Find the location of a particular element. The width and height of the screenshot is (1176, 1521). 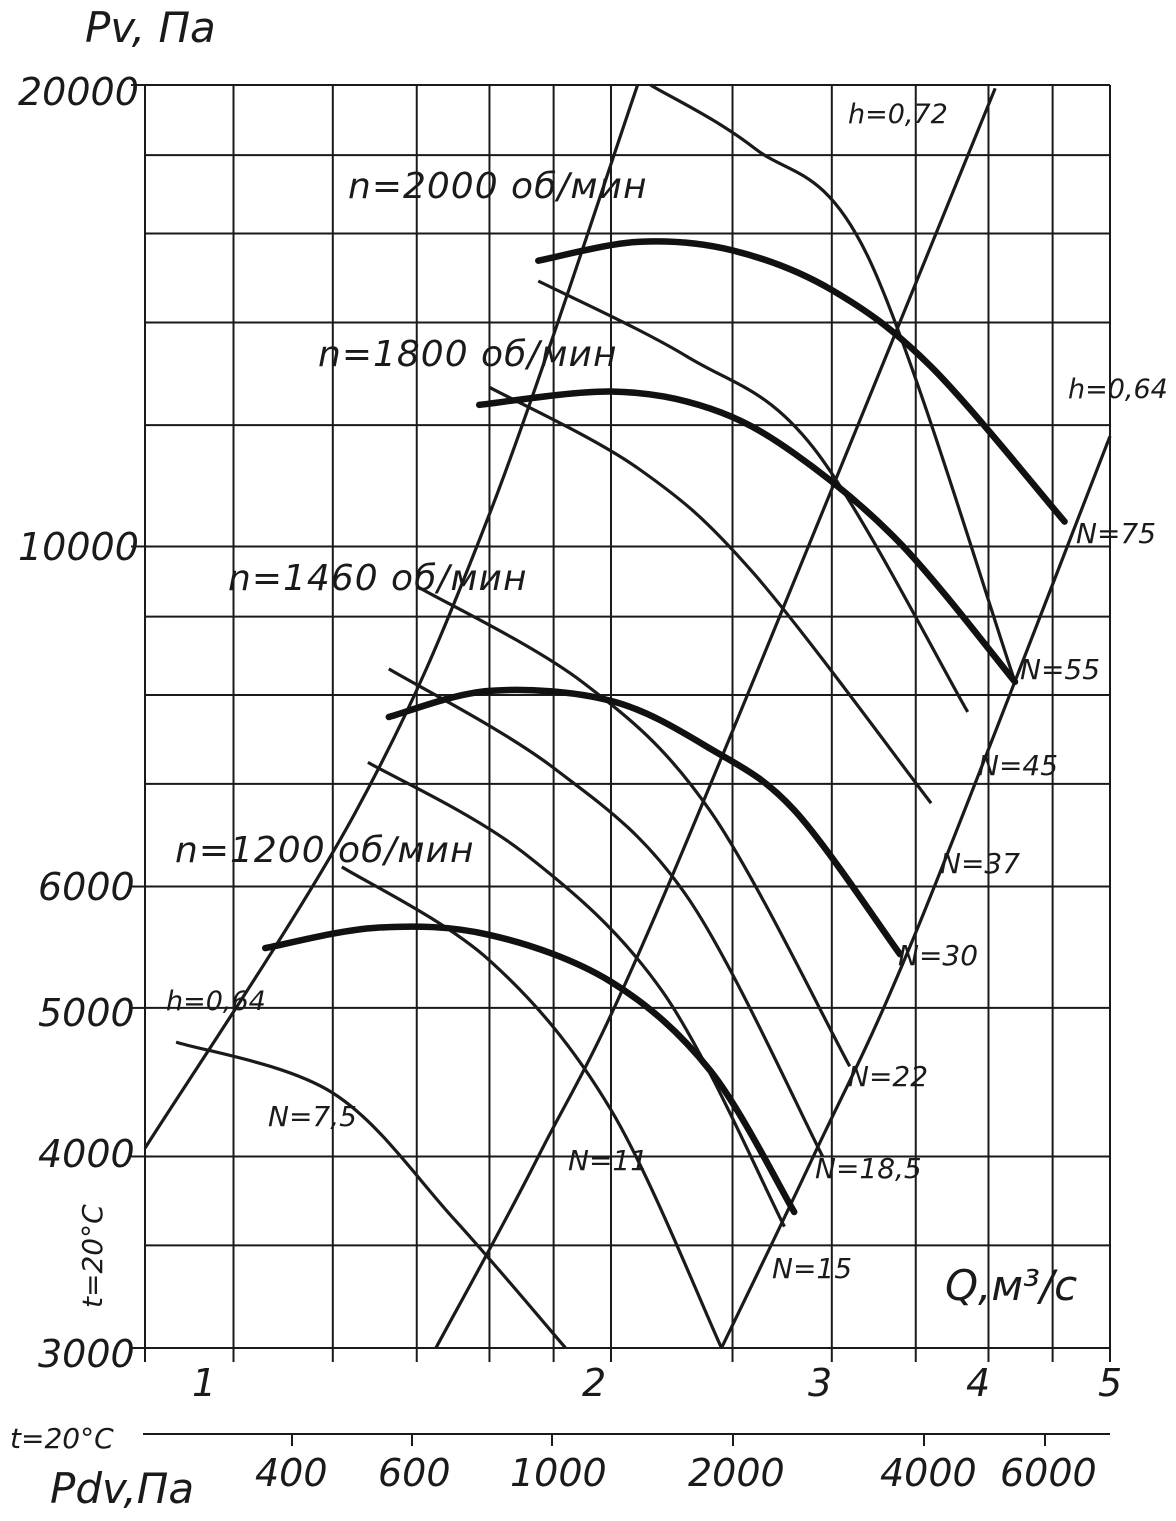

pdv-tick-label: 6000 is located at coordinates (1048, 1473).